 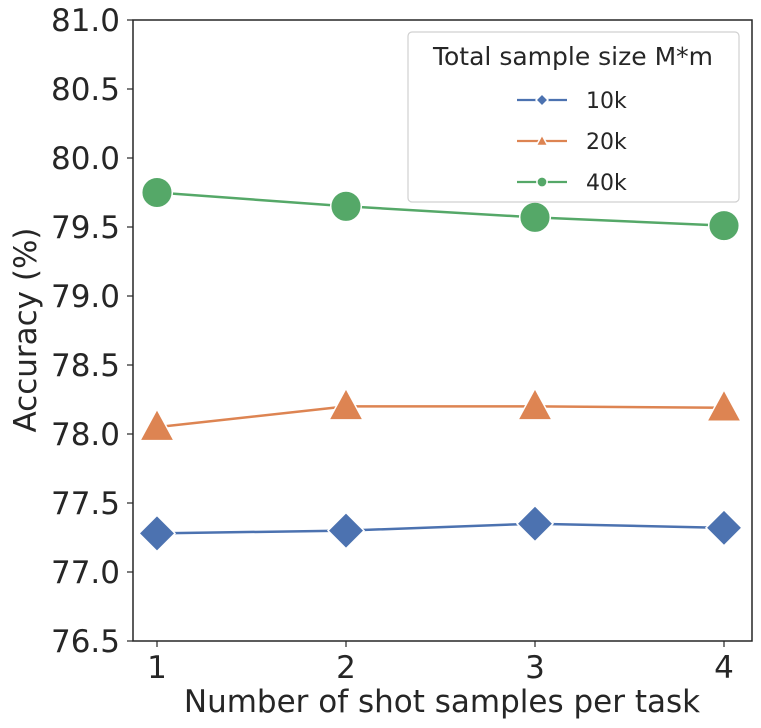 I want to click on x-axis: 1 2 3 4, so click(x=440, y=663).